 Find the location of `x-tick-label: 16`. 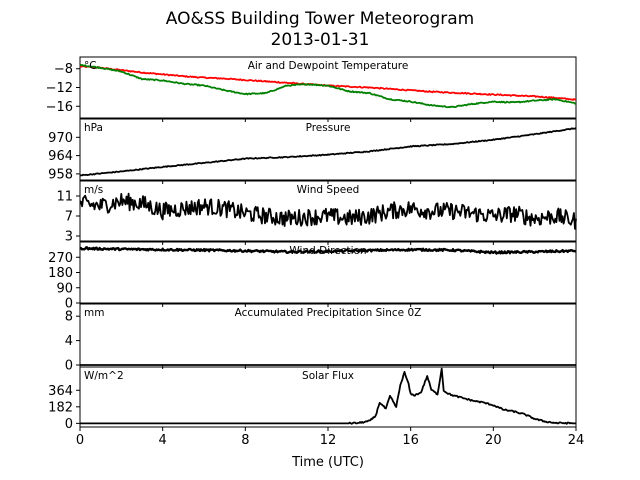

x-tick-label: 16 is located at coordinates (410, 440).